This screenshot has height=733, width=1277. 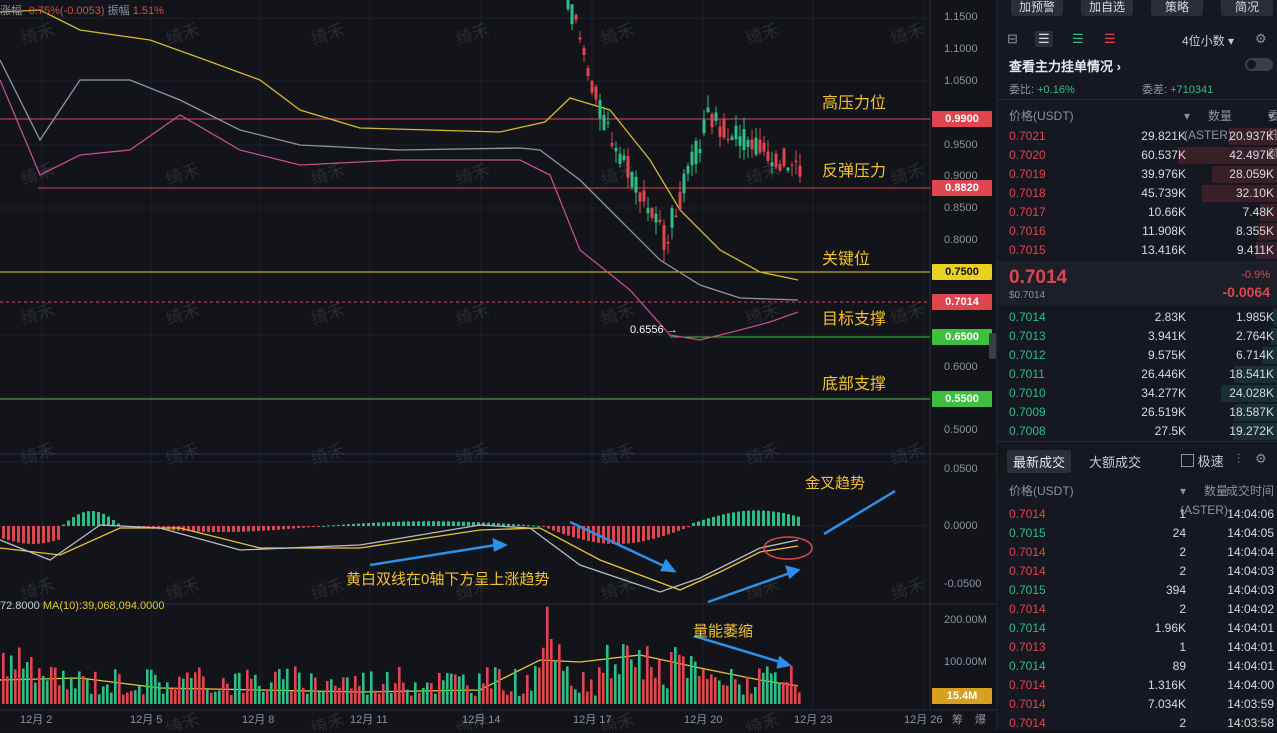 I want to click on macd-dif-line, so click(x=399, y=558).